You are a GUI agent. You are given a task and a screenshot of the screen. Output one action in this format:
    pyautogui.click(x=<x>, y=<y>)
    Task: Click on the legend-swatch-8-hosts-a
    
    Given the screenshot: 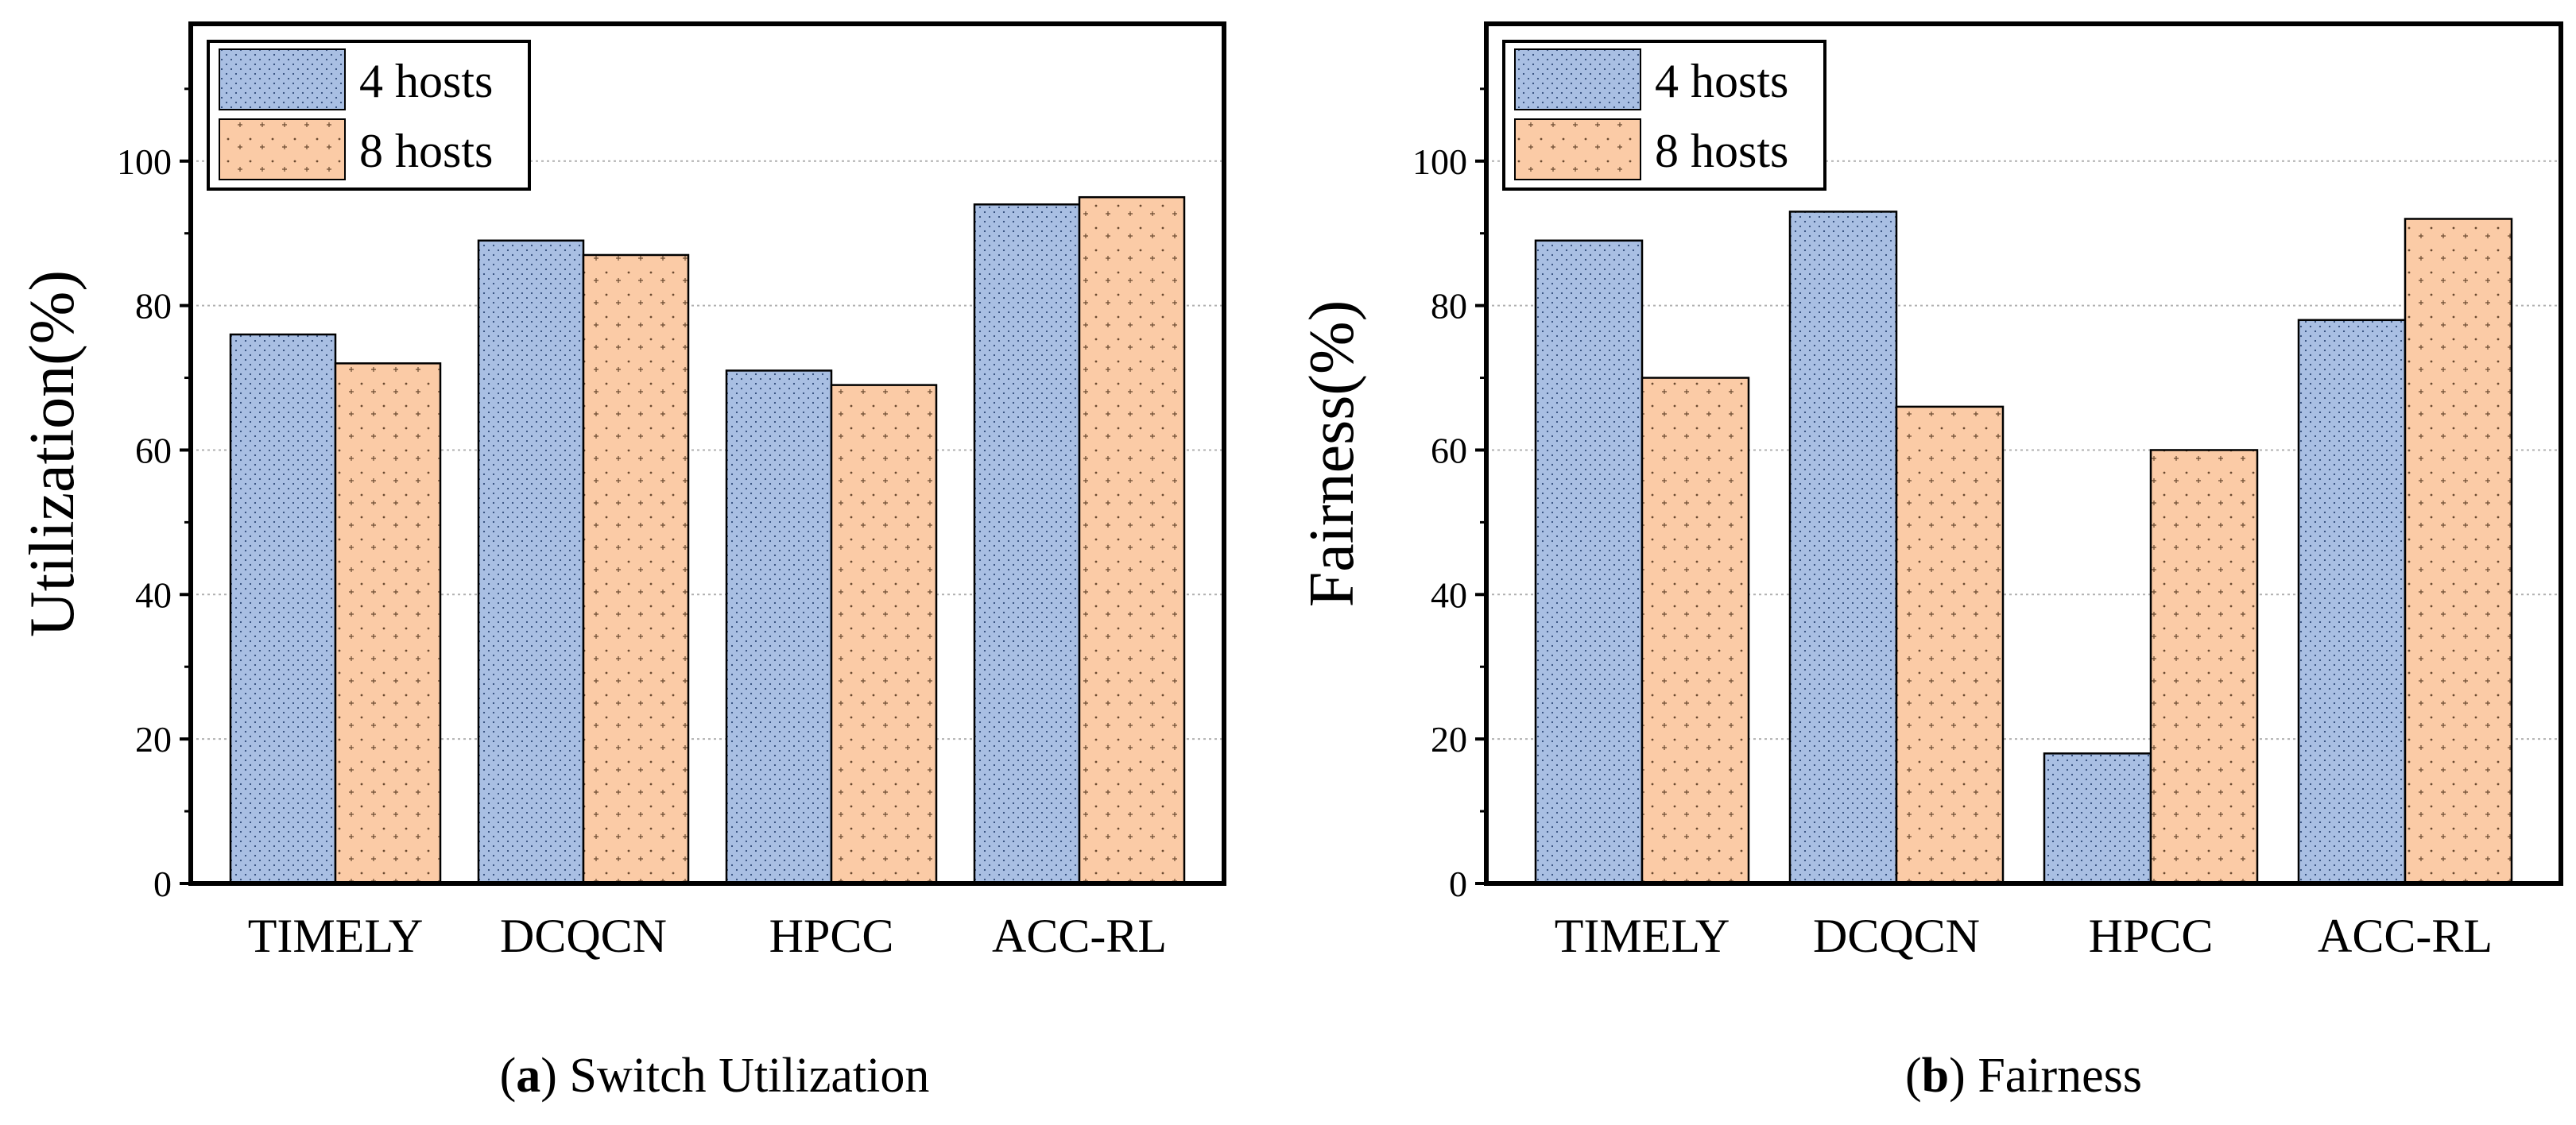 What is the action you would take?
    pyautogui.click(x=282, y=149)
    